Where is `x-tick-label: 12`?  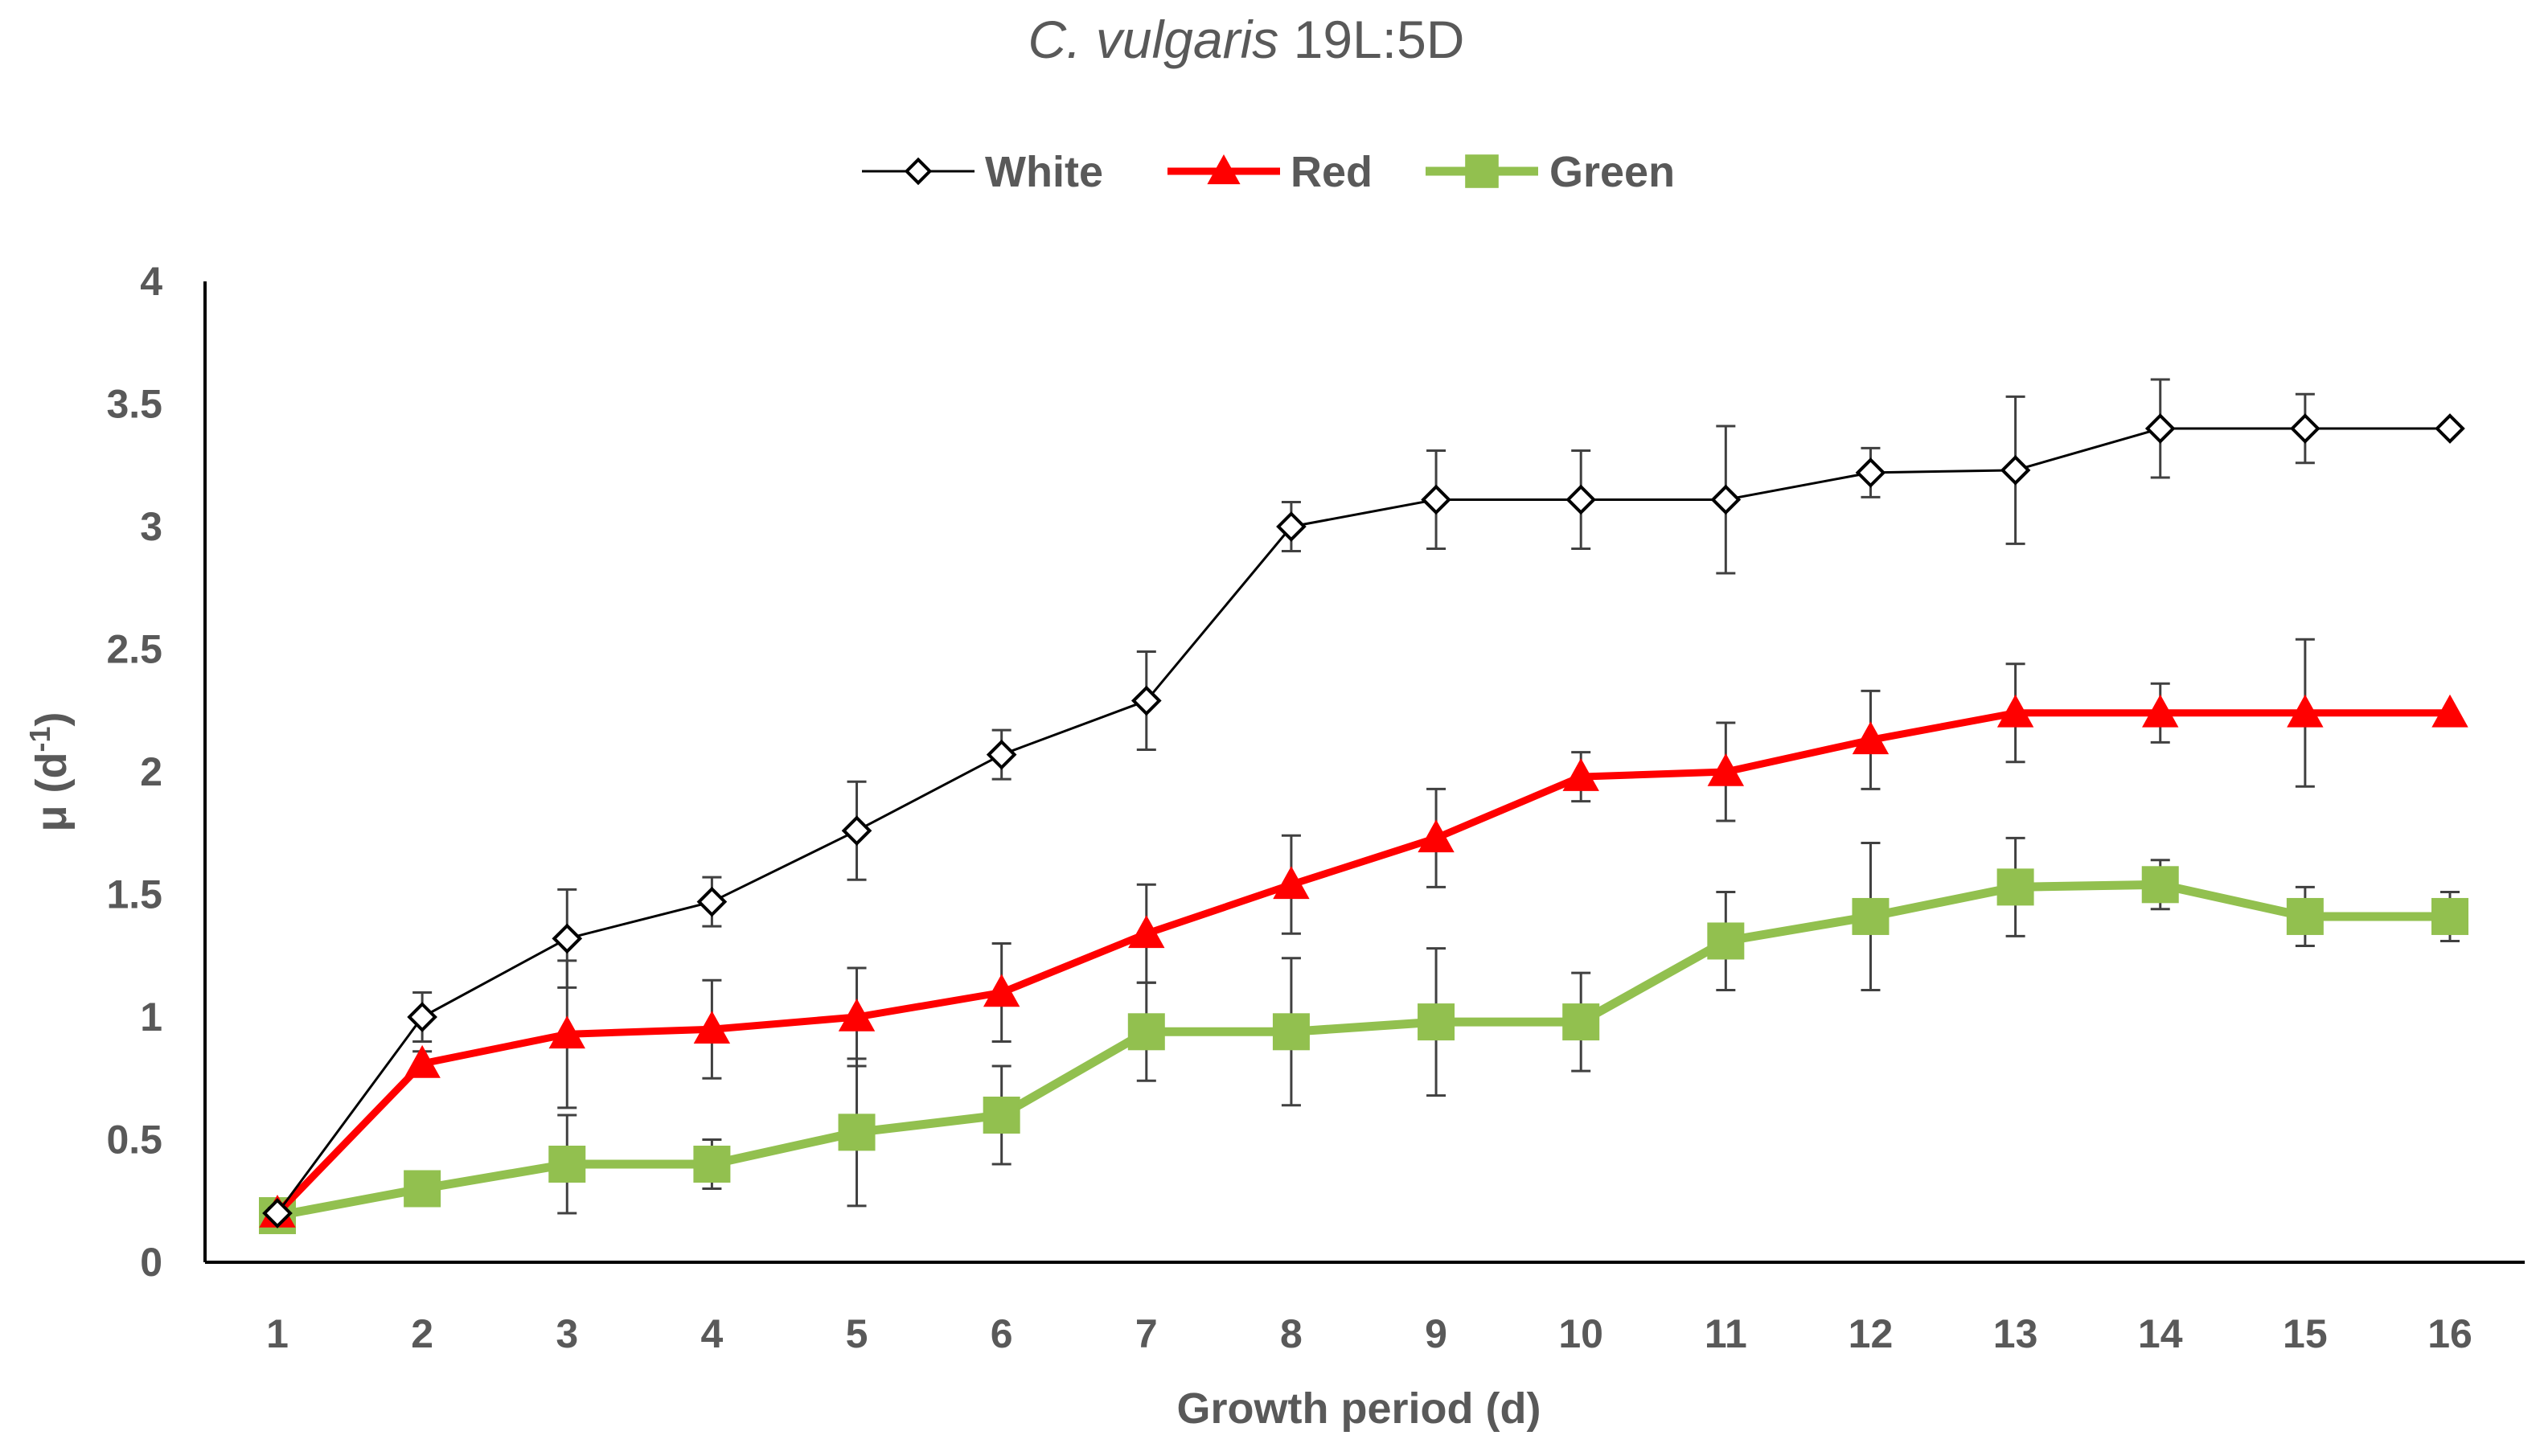 x-tick-label: 12 is located at coordinates (1872, 1333).